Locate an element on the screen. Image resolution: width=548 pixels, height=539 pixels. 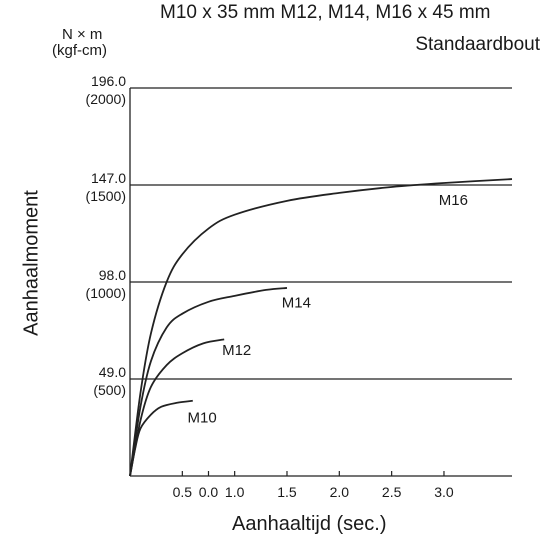
chart-subtitle: M10 x 35 mm M12, M14, M16 x 45 mm is located at coordinates (325, 12).